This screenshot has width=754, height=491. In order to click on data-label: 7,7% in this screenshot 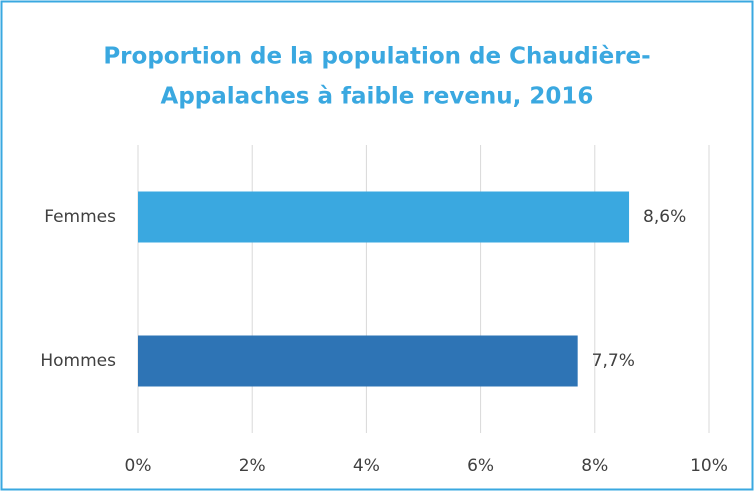, I will do `click(613, 361)`.